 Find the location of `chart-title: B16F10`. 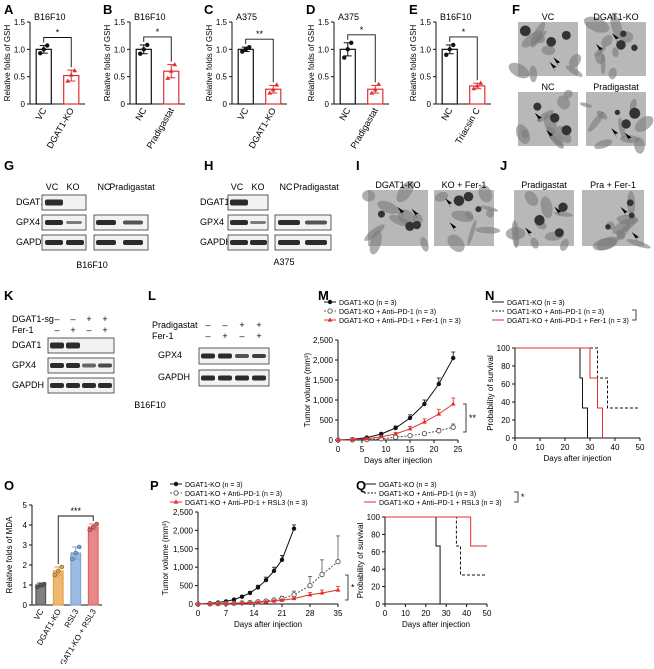

chart-title: B16F10 is located at coordinates (150, 17).